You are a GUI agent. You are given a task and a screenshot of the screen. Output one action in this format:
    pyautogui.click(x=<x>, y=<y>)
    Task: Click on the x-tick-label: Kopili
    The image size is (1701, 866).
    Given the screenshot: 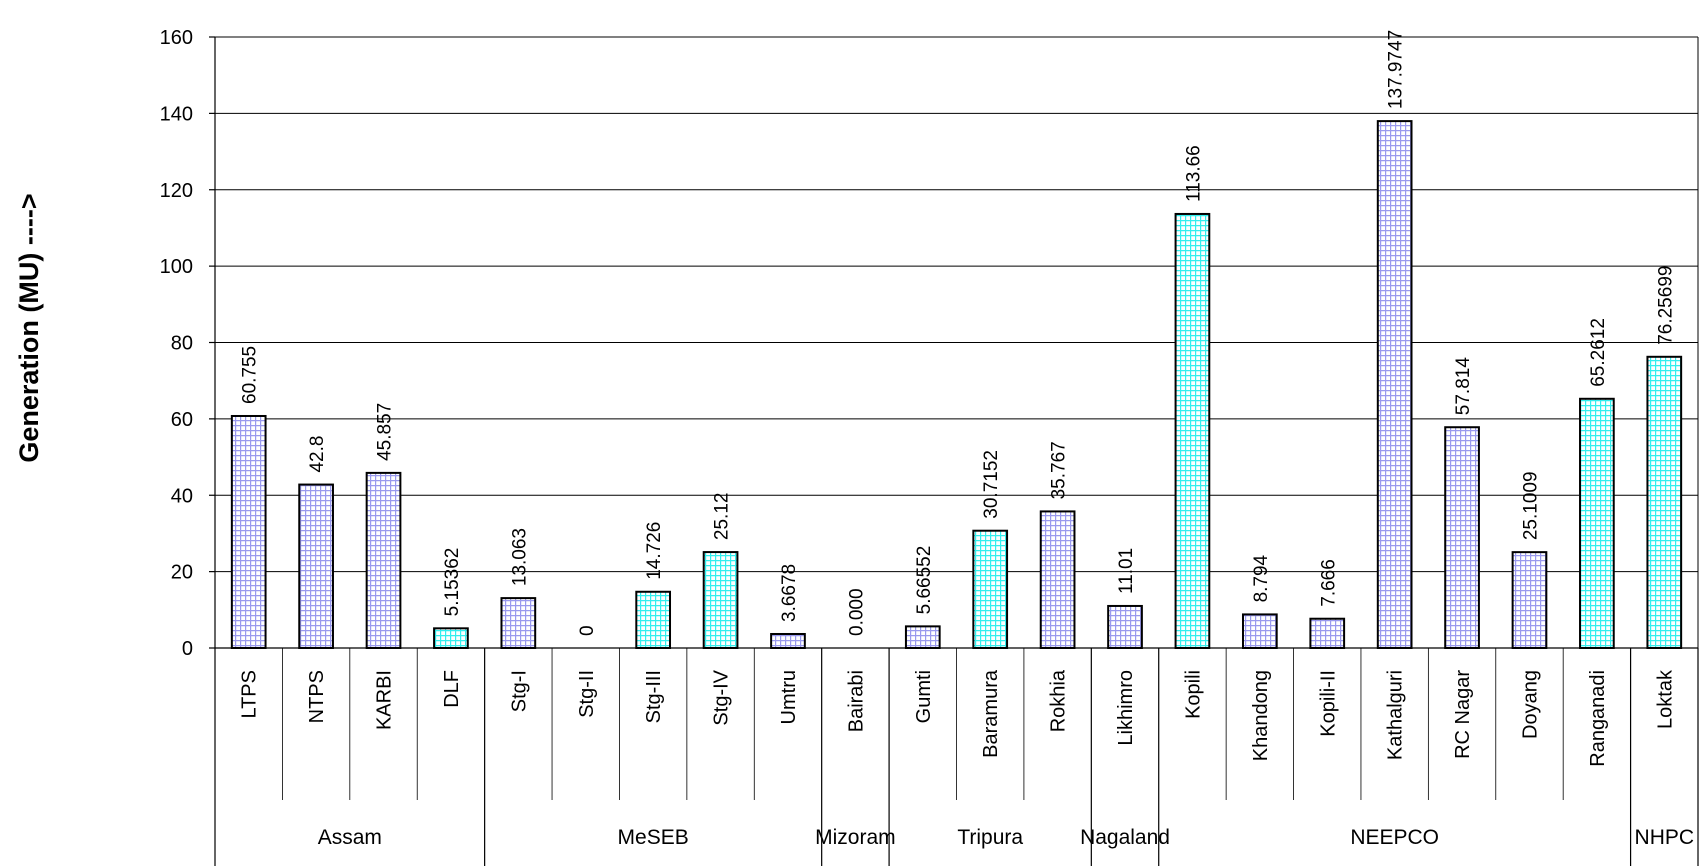 What is the action you would take?
    pyautogui.click(x=1193, y=694)
    